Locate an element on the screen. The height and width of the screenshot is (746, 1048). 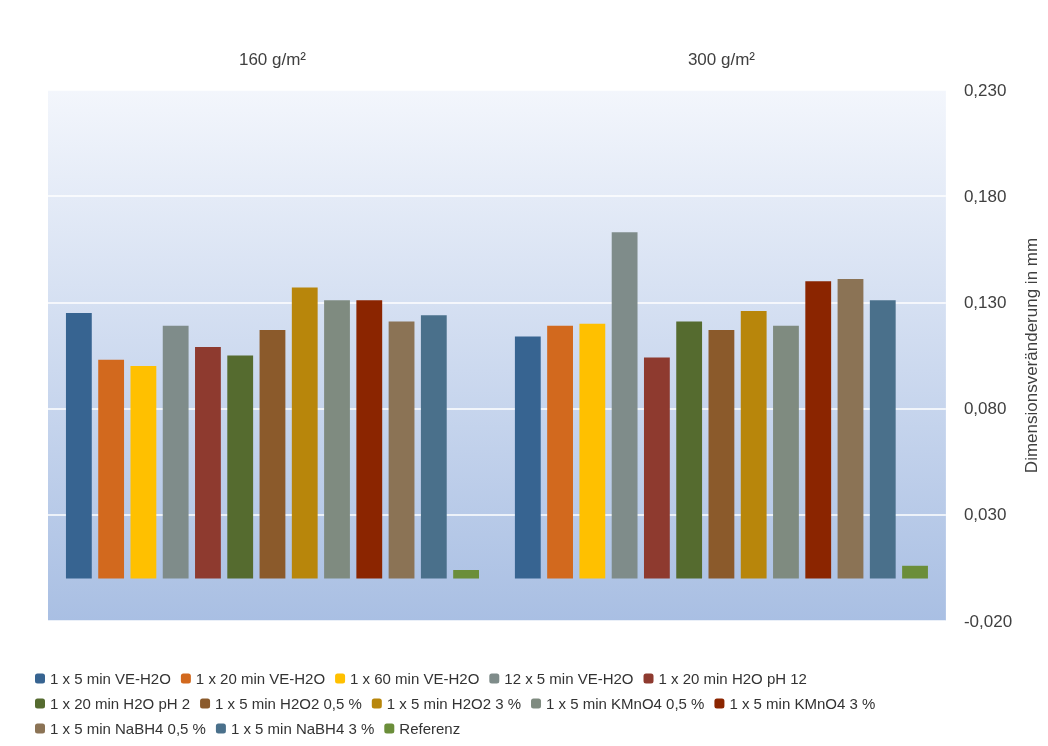
legend-label: 12 x 5 min VE-H2O is located at coordinates (569, 678).